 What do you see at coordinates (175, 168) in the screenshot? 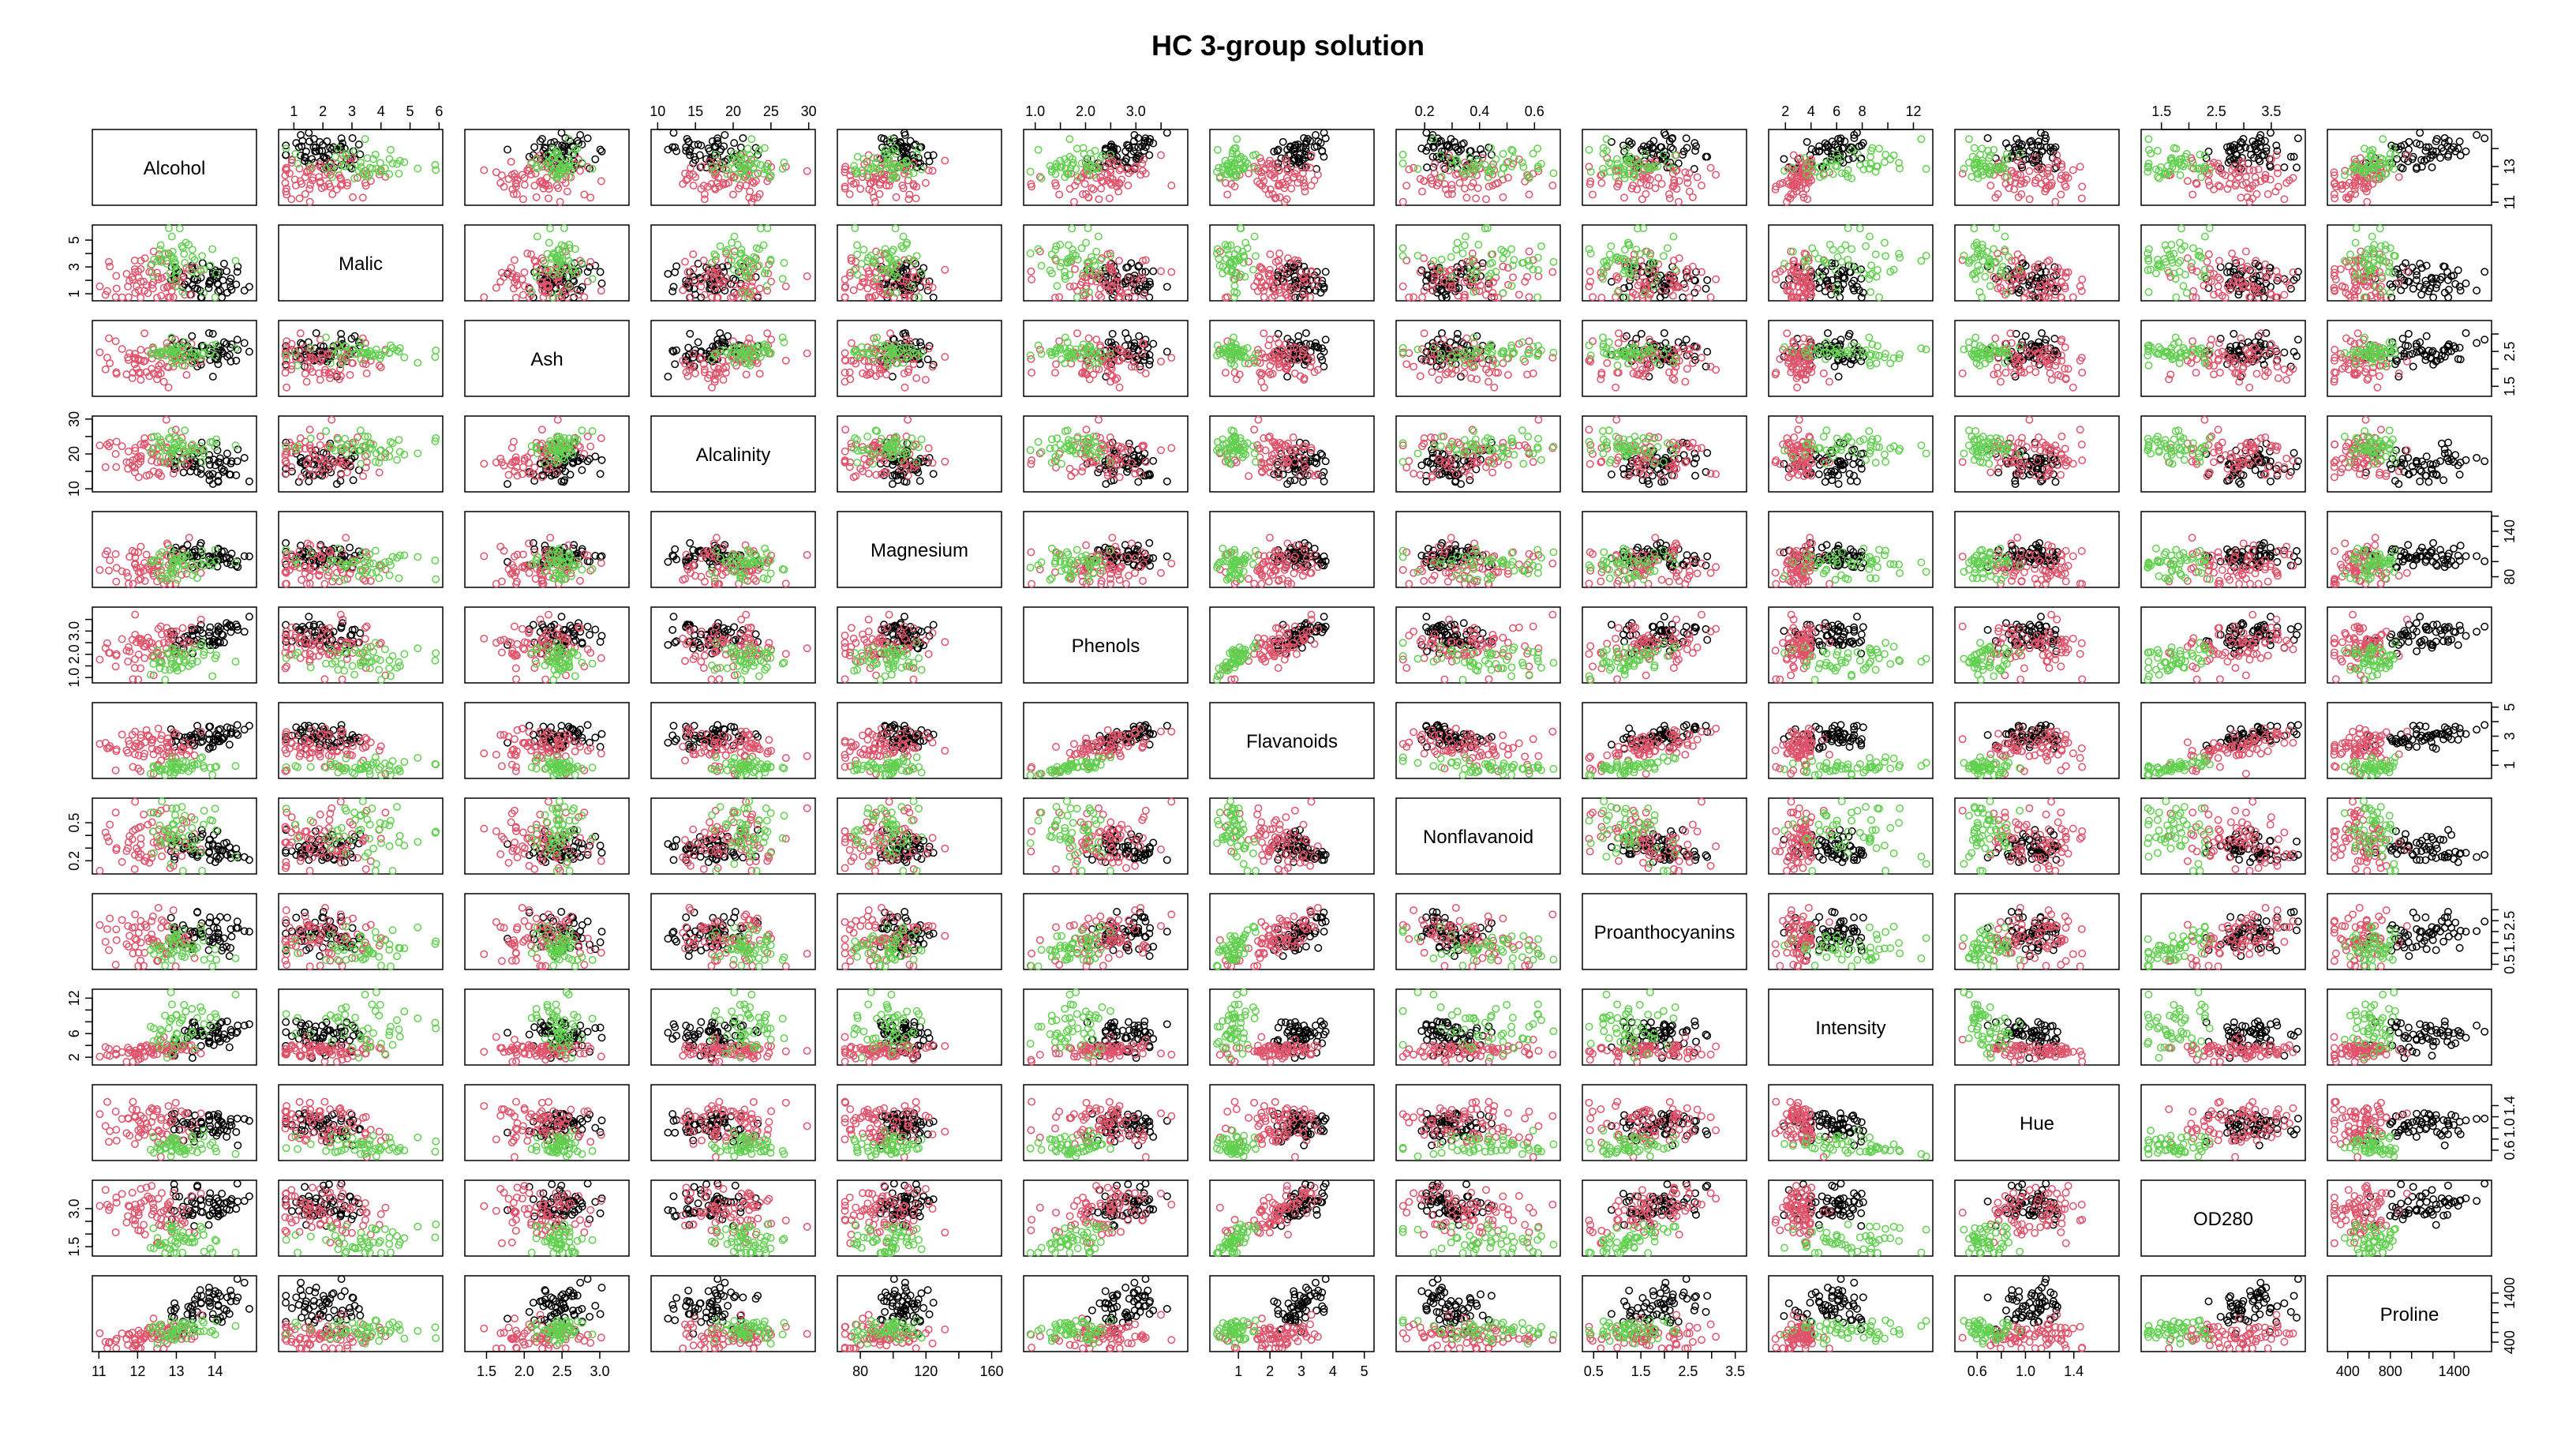
I see `variable-label-alcohol: Alcohol` at bounding box center [175, 168].